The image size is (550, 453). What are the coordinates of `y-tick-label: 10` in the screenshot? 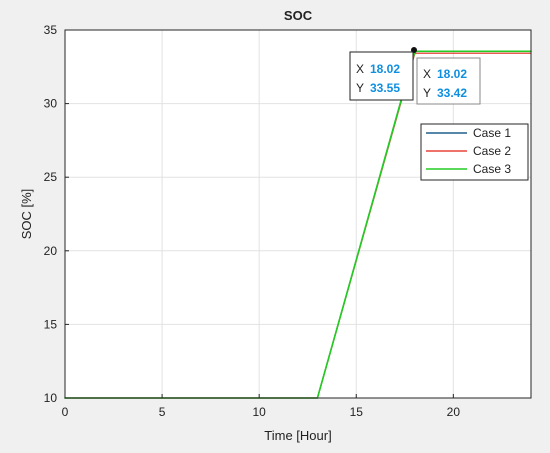 It's located at (51, 398).